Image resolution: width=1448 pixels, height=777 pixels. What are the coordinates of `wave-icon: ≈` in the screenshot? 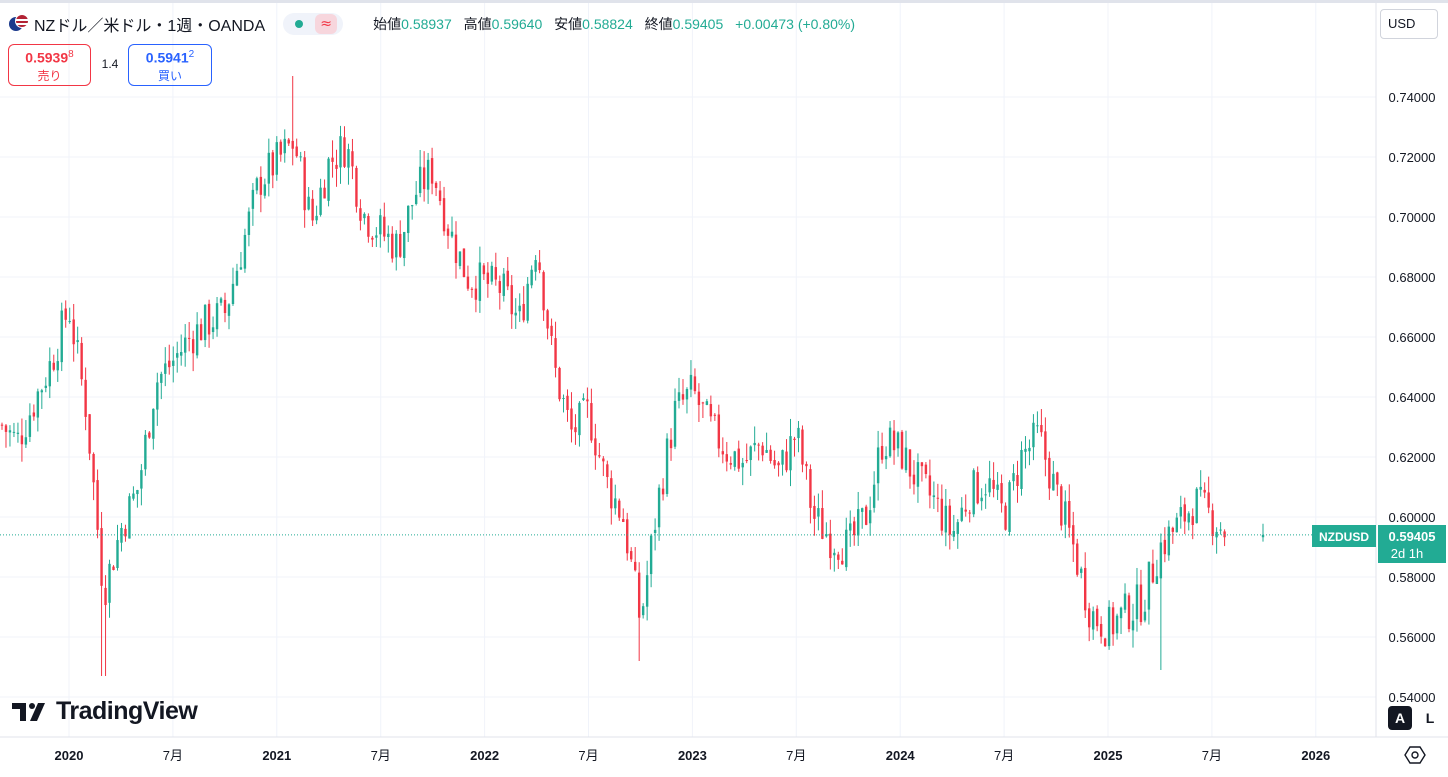 It's located at (326, 24).